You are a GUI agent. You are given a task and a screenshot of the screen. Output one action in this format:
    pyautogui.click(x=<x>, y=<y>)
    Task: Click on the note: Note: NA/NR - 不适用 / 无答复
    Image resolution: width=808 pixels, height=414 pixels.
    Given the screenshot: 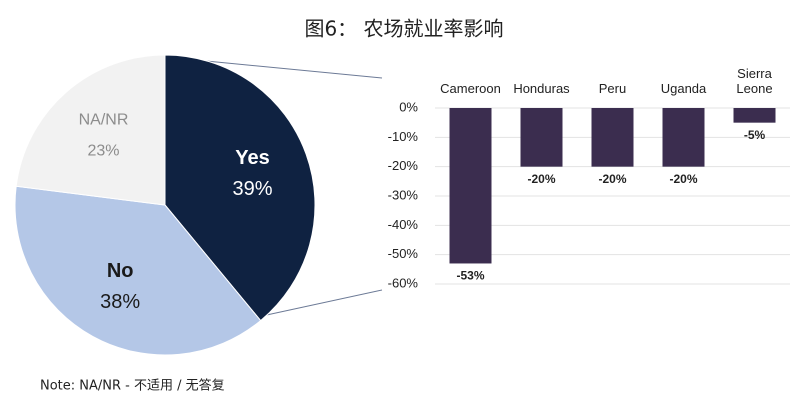 What is the action you would take?
    pyautogui.click(x=132, y=386)
    